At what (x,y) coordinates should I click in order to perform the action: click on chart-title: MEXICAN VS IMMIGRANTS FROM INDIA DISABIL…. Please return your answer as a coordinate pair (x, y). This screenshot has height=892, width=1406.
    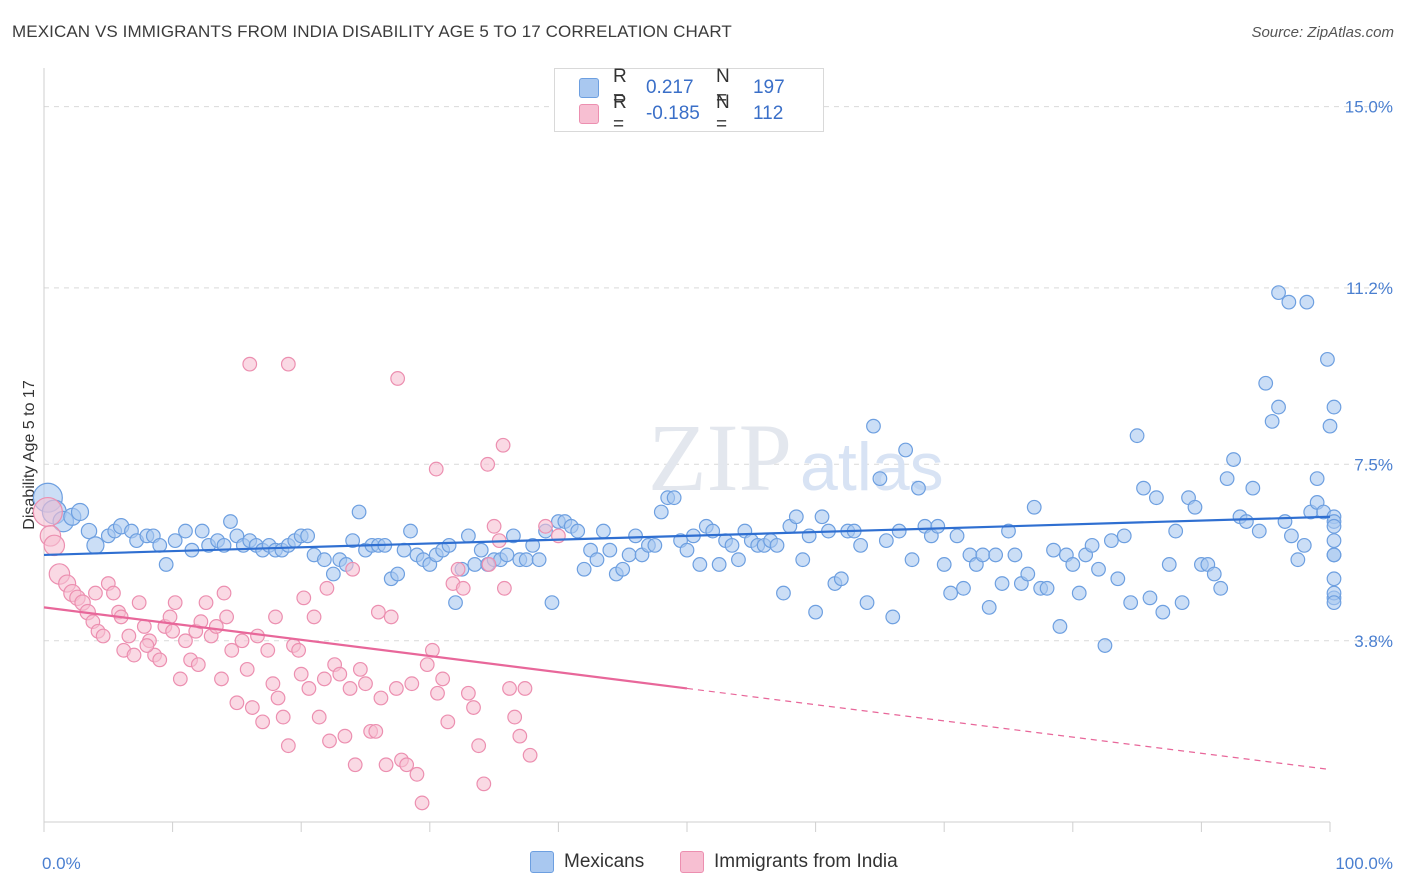
    Looking at the image, I should click on (372, 31).